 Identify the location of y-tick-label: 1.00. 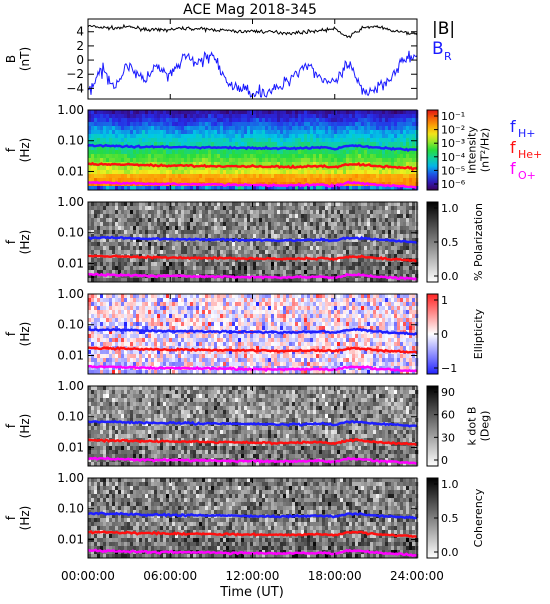
(70, 202).